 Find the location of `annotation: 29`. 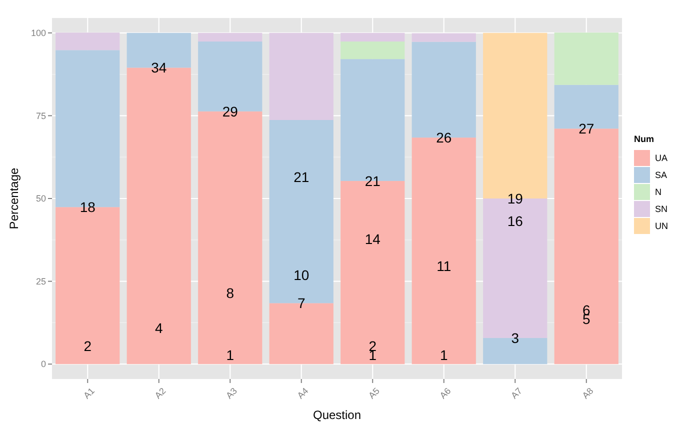

annotation: 29 is located at coordinates (230, 111).